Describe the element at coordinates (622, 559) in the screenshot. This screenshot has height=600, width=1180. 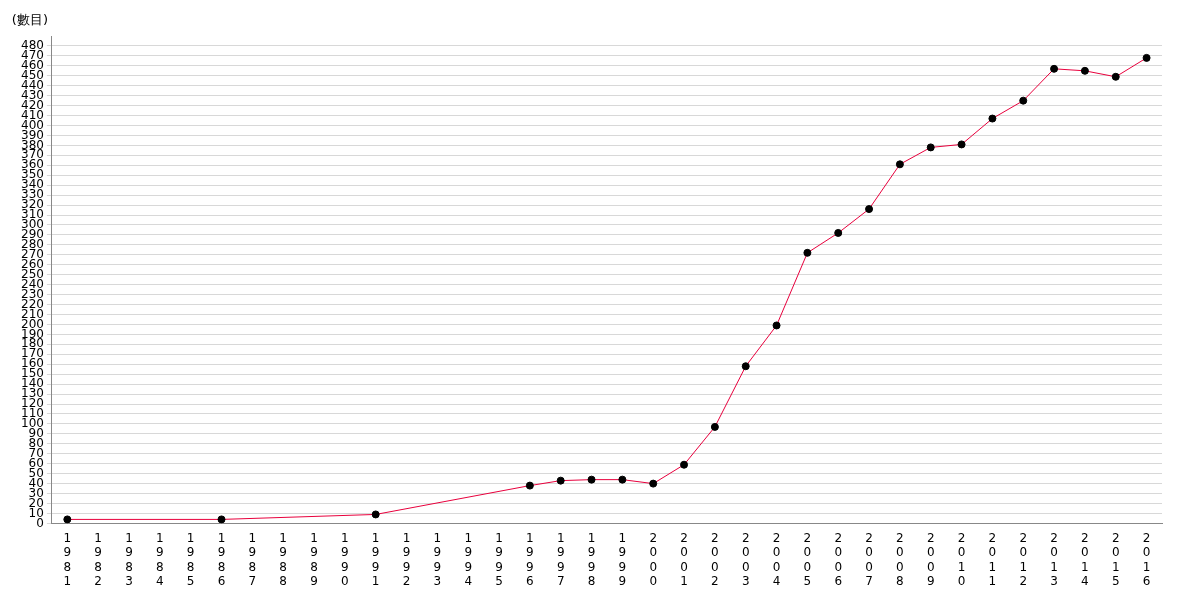
I see `x-tick-label: 1999` at that location.